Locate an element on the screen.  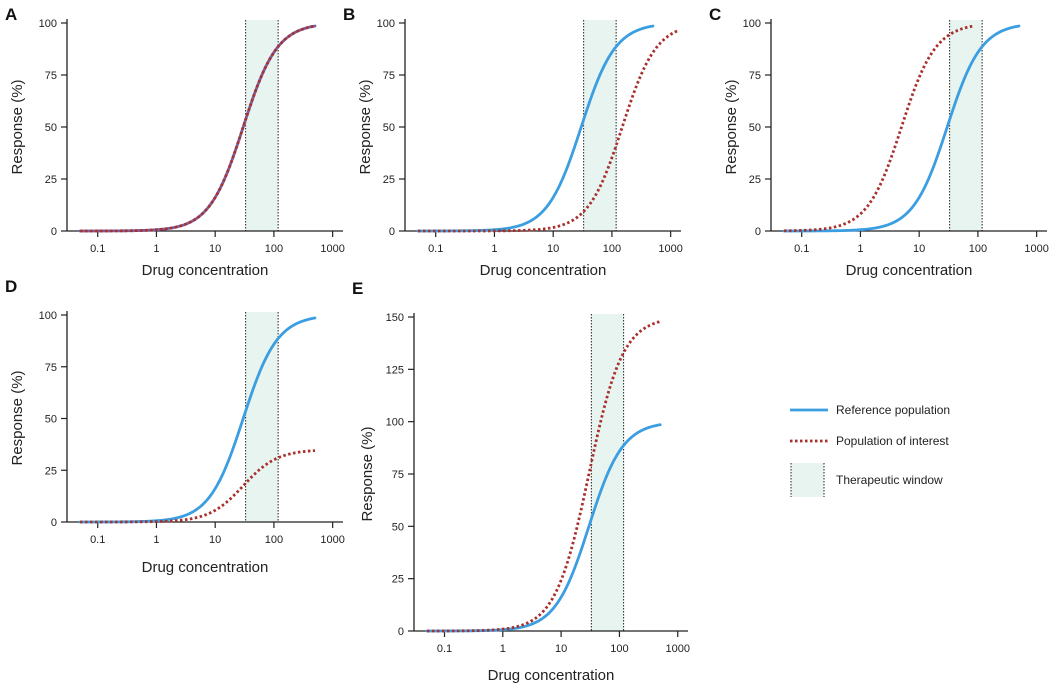
panel-letter: E is located at coordinates (357, 288).